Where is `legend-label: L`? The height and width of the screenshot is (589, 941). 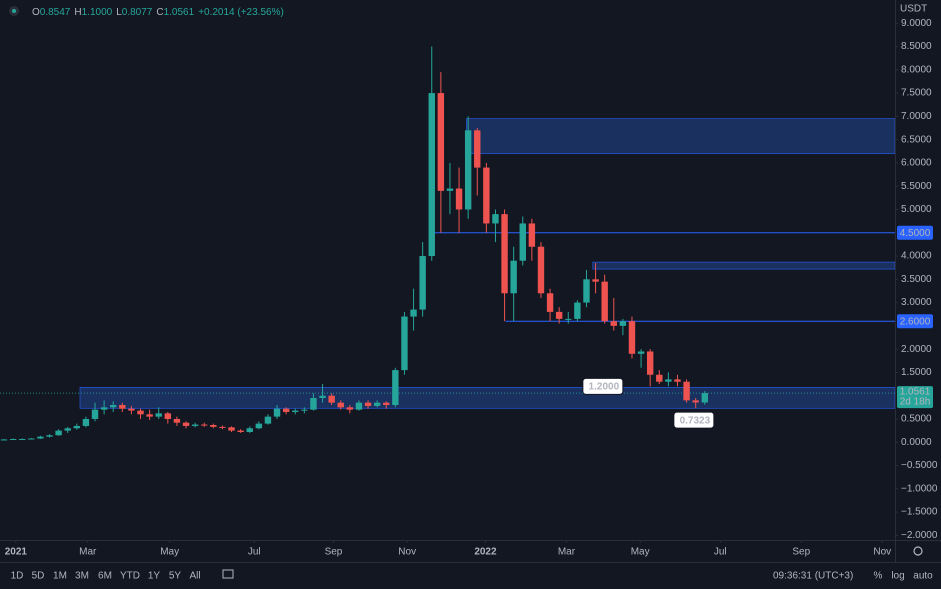 legend-label: L is located at coordinates (119, 12).